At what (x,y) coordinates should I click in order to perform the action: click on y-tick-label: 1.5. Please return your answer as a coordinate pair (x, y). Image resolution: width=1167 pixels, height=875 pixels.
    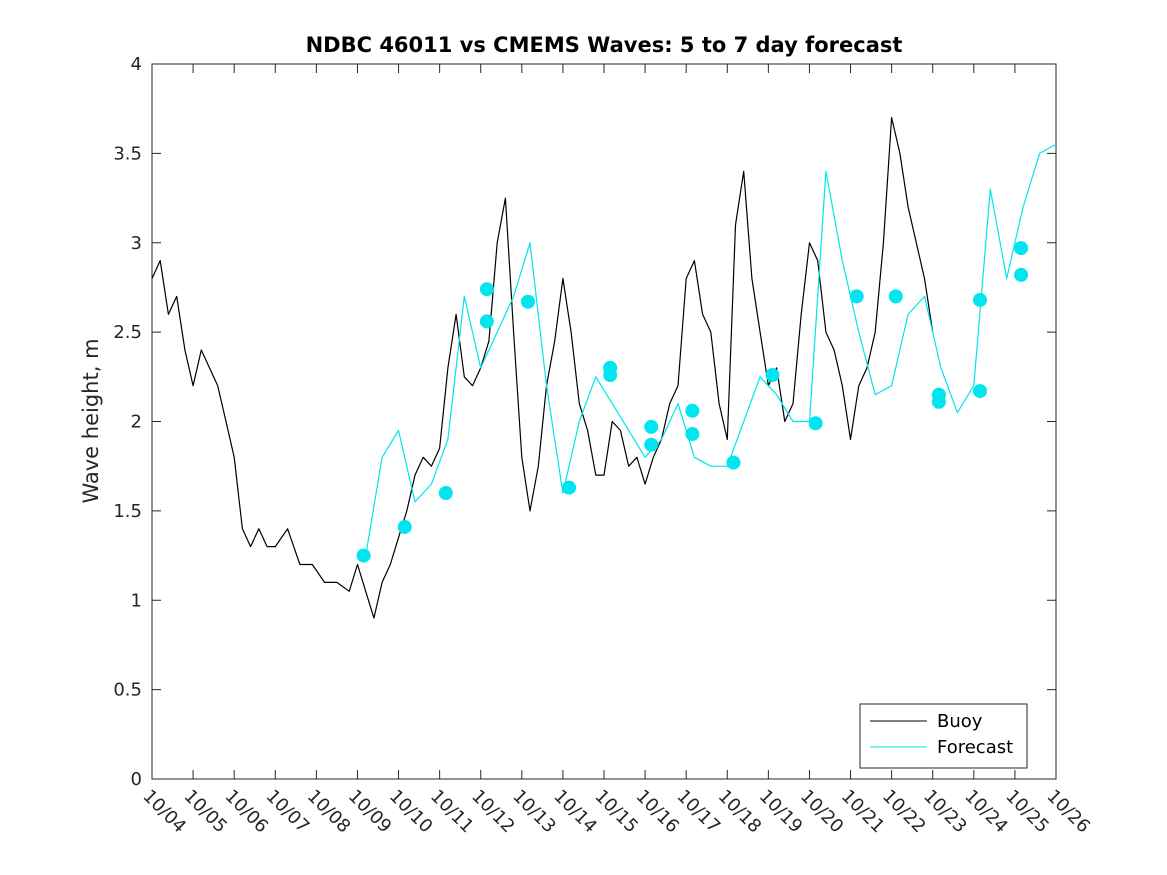
    Looking at the image, I should click on (127, 511).